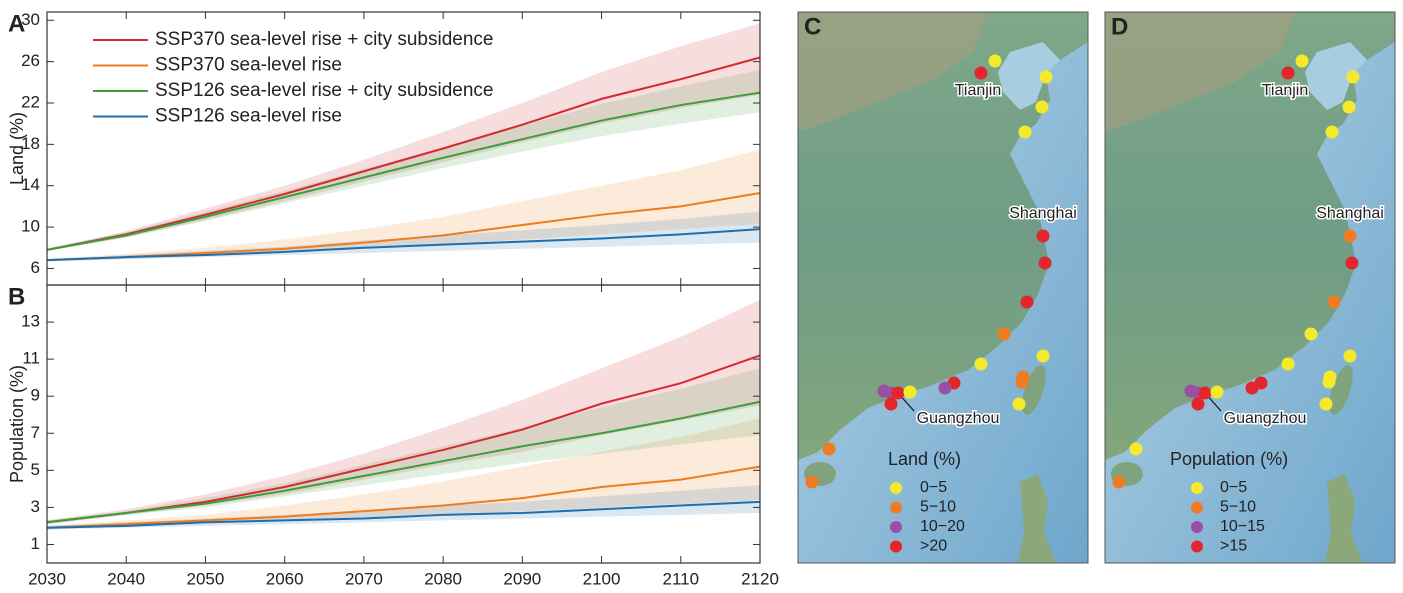 This screenshot has width=1403, height=593. What do you see at coordinates (35, 469) in the screenshot?
I see `y-tick-label: 5` at bounding box center [35, 469].